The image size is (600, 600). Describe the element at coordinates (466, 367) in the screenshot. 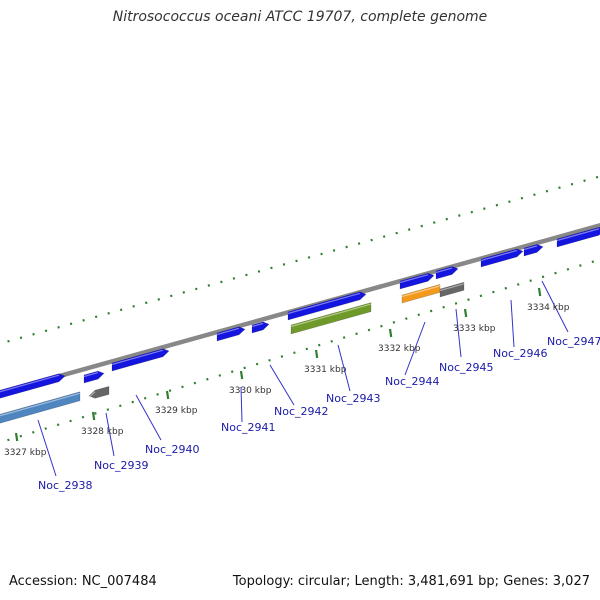

I see `gene-label-noc-2945: Noc_2945` at that location.